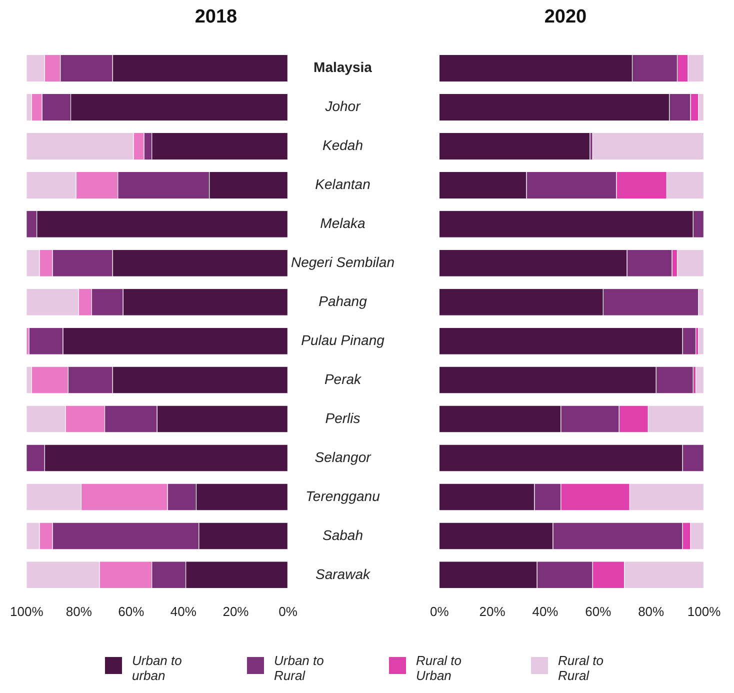 The image size is (734, 693). I want to click on y-tick-label: Pahang, so click(343, 301).